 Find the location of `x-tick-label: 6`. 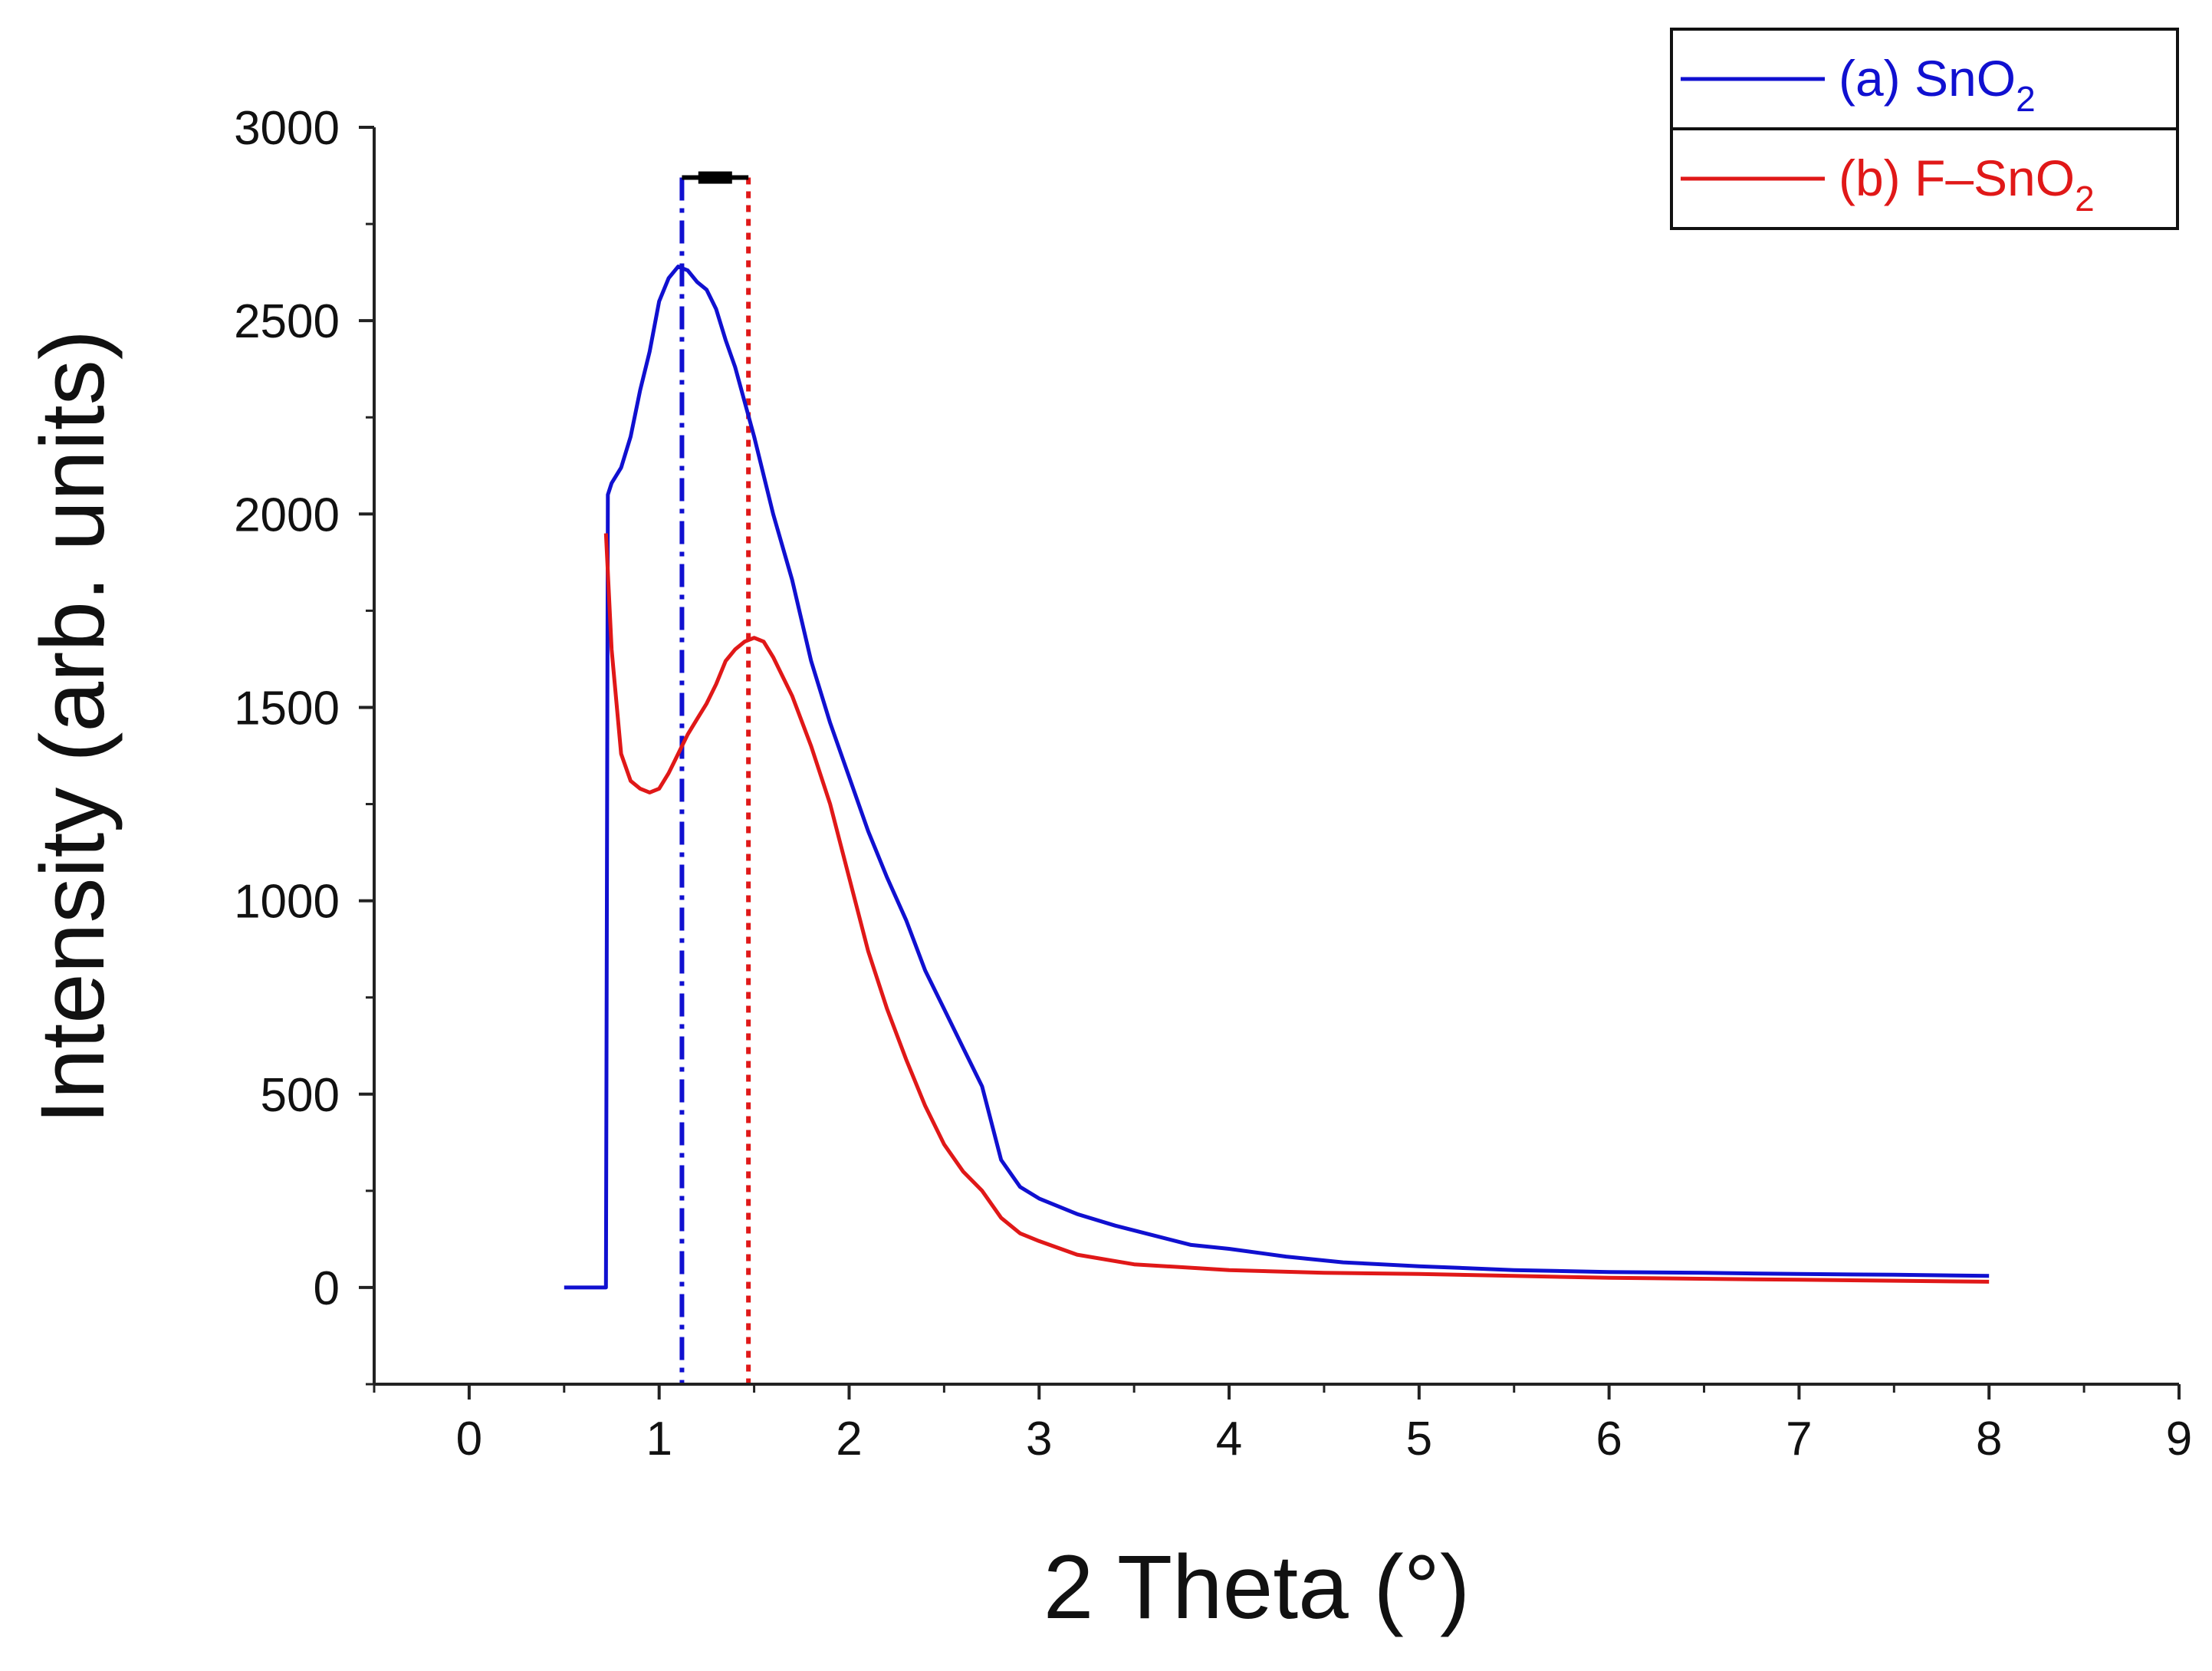

x-tick-label: 6 is located at coordinates (1609, 1439).